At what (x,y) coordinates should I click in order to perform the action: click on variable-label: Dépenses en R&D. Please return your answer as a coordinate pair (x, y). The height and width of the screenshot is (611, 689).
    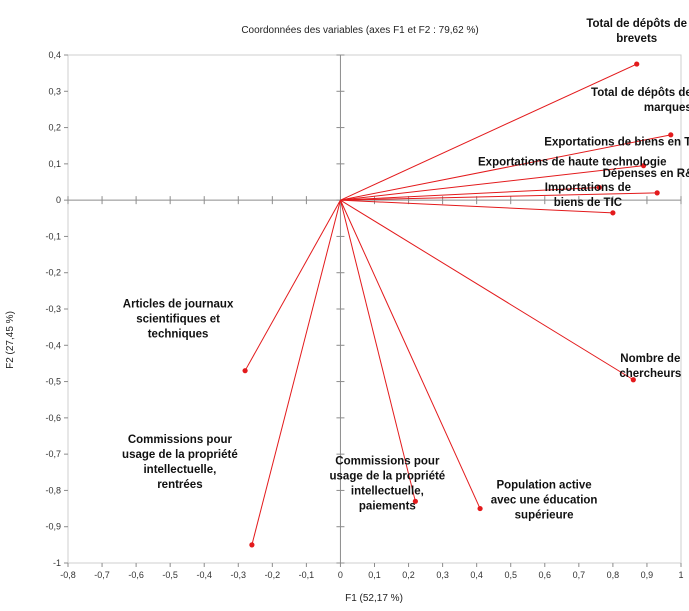
    Looking at the image, I should click on (646, 174).